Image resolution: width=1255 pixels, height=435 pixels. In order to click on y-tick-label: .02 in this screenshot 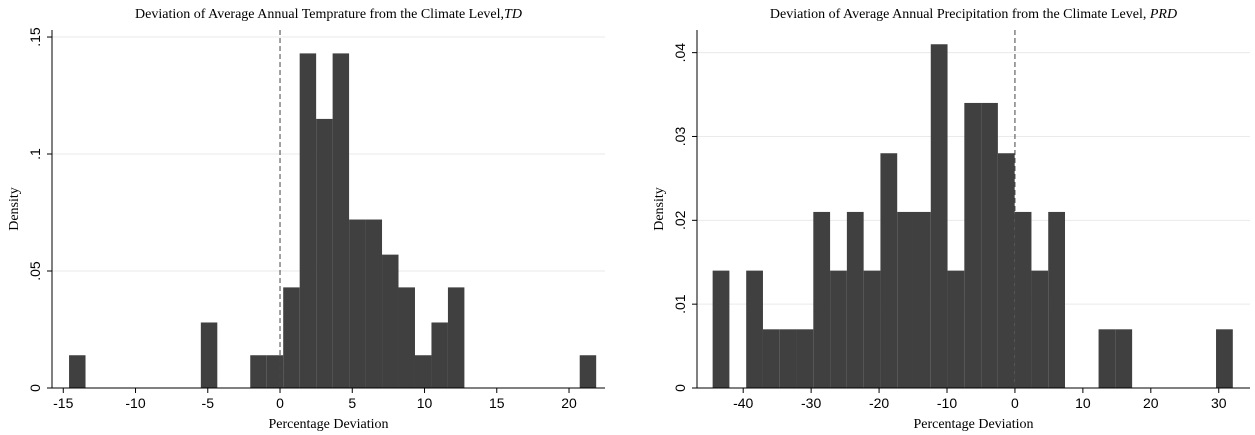, I will do `click(680, 220)`.